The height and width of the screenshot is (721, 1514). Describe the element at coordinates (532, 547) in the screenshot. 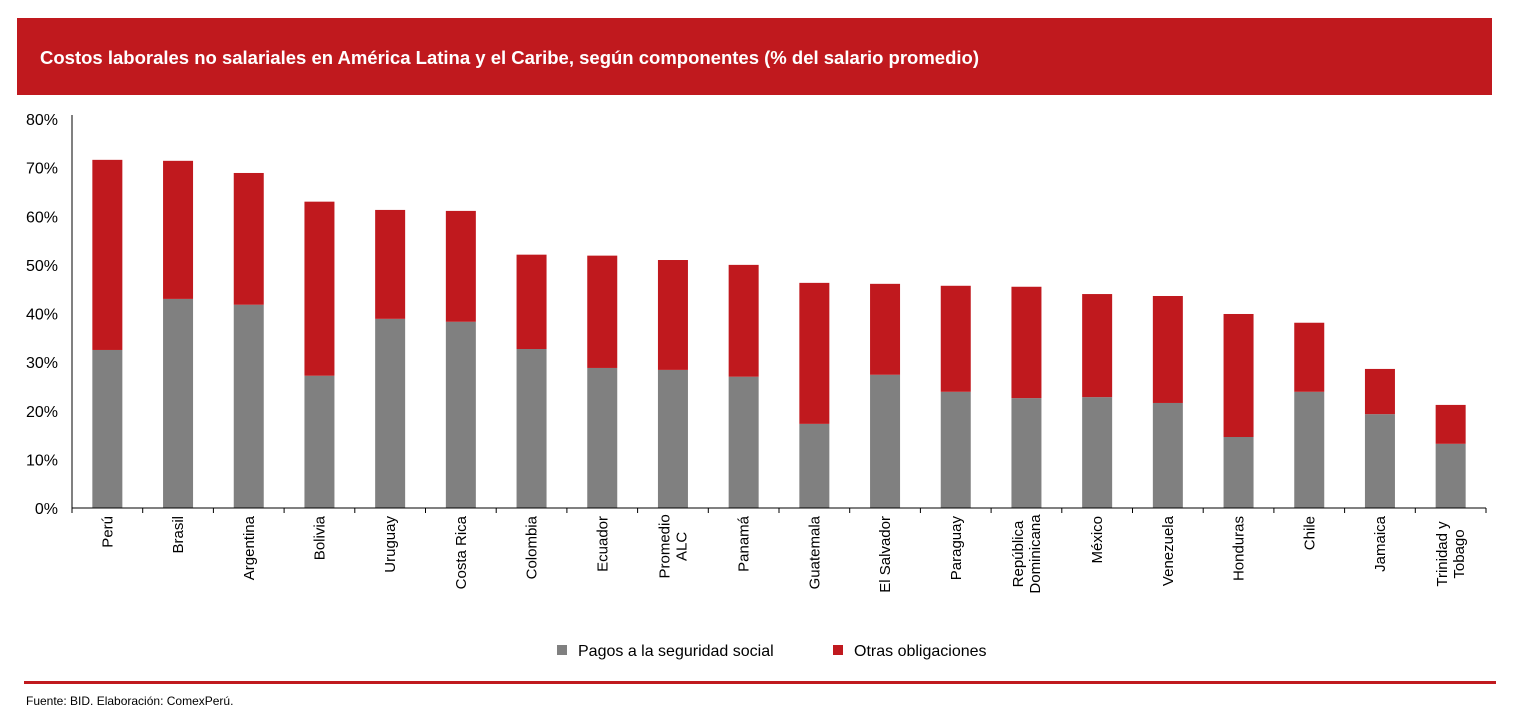

I see `x-tick-label: Colombia` at that location.